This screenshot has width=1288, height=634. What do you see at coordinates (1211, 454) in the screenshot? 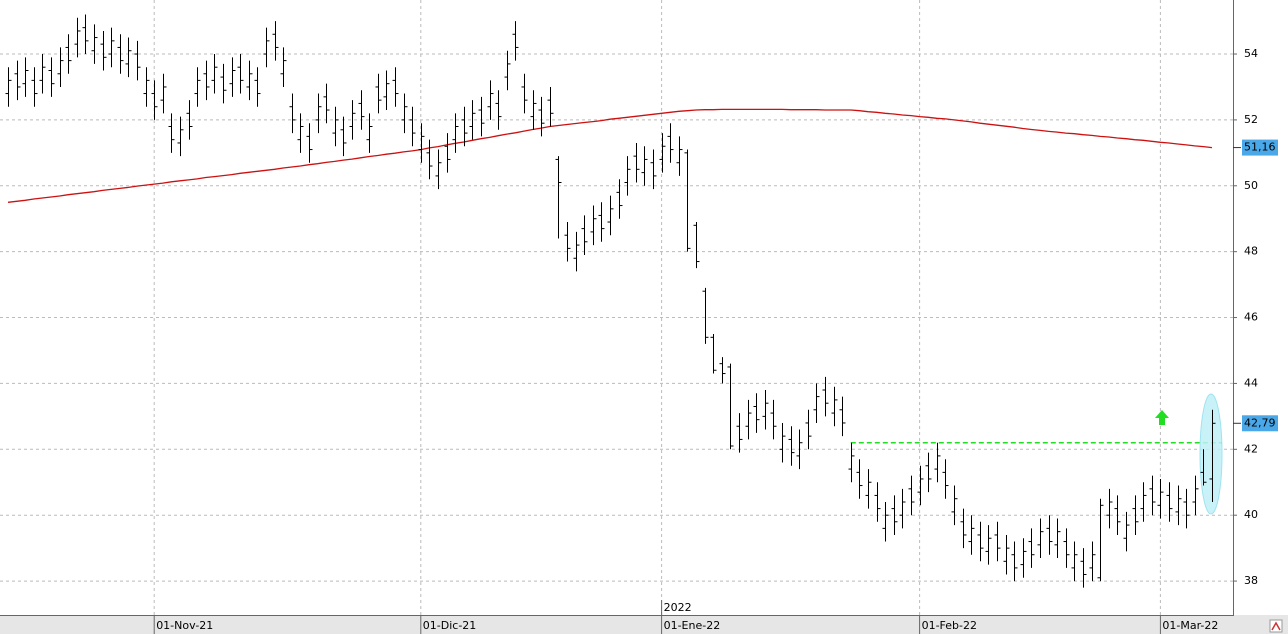
I see `highlight` at bounding box center [1211, 454].